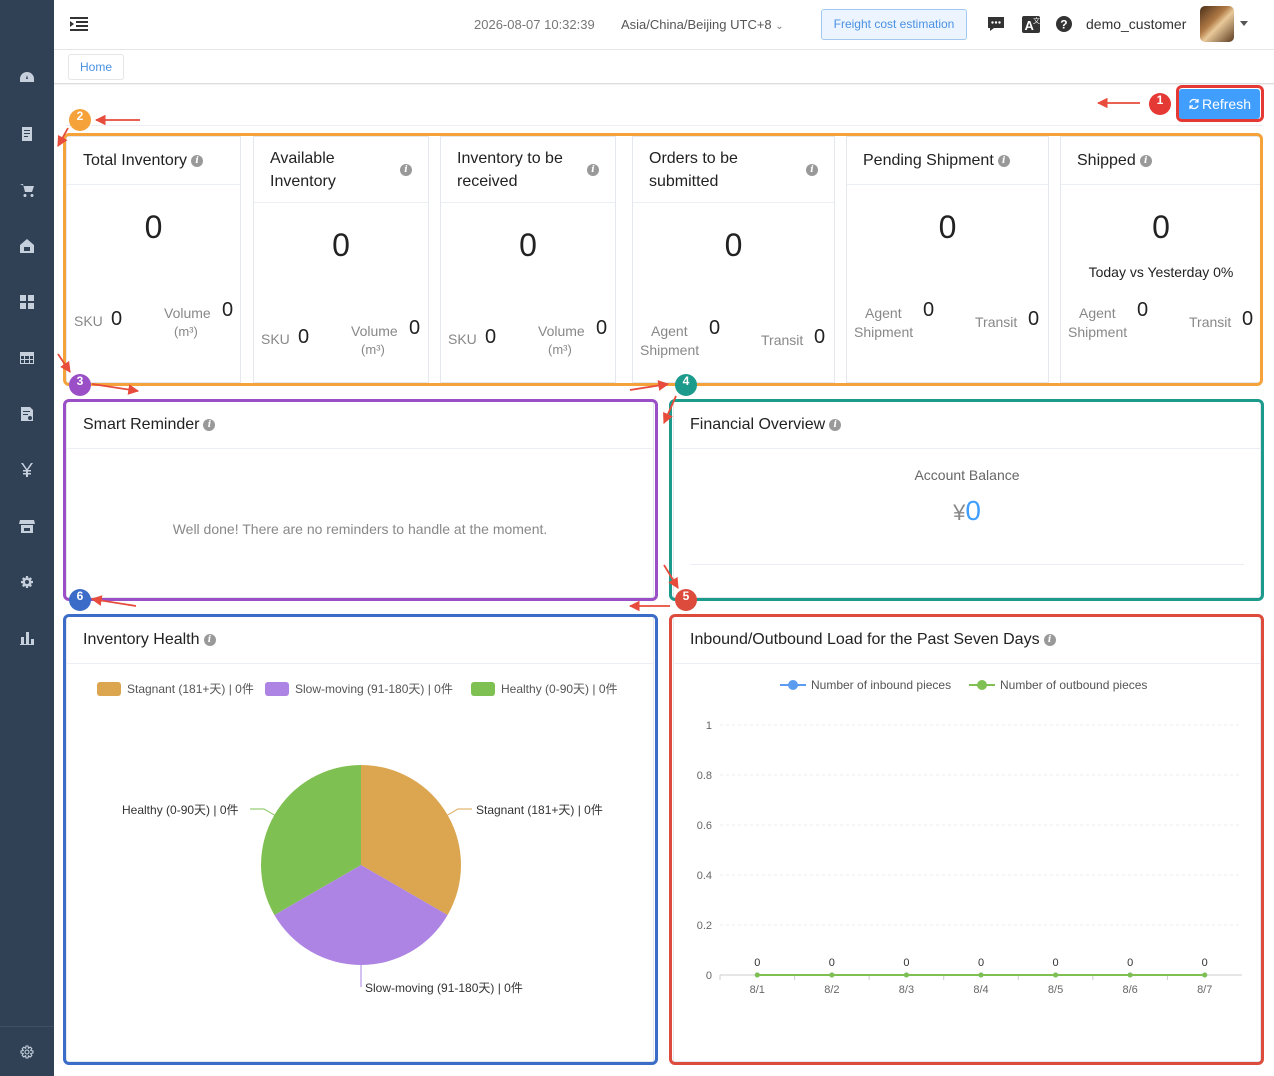 This screenshot has width=1274, height=1076. I want to click on volume-label: Volume, so click(187, 313).